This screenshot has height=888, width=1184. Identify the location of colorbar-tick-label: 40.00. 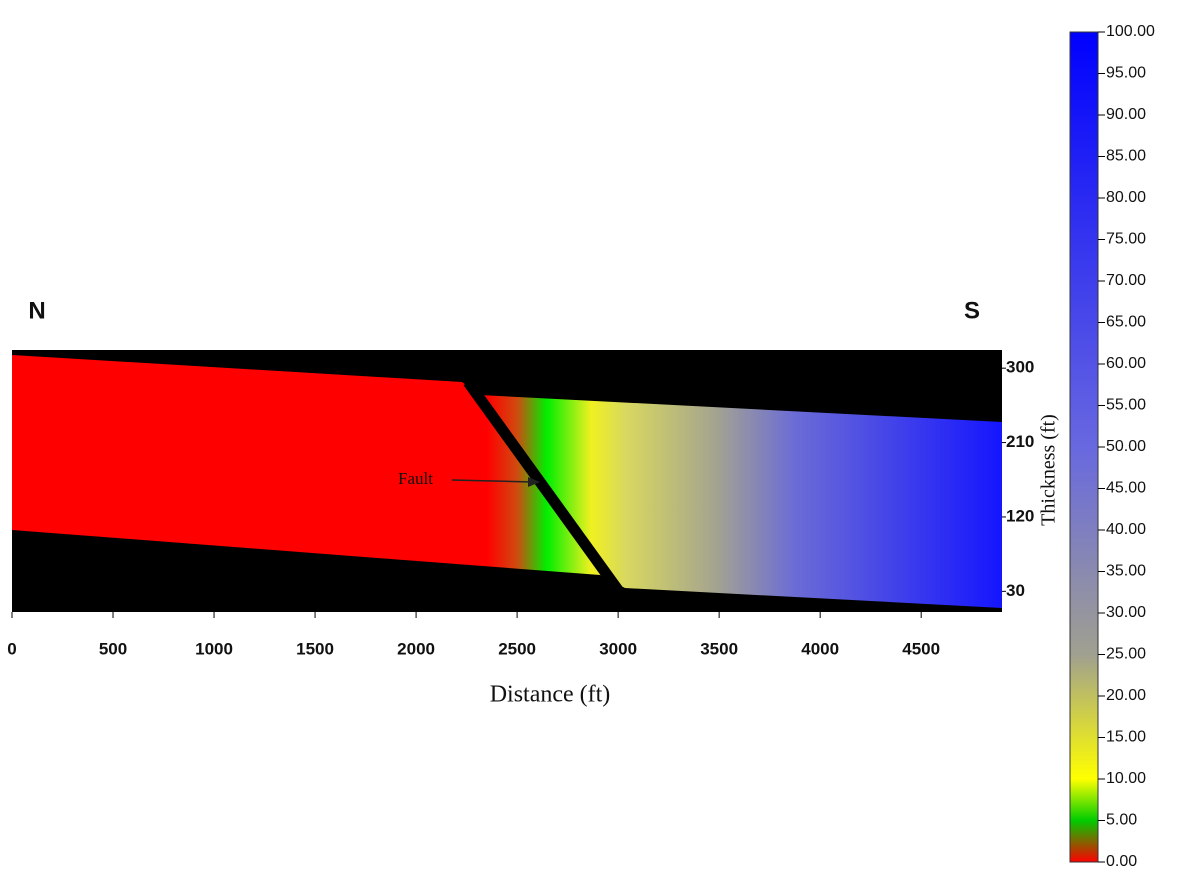
(1126, 529).